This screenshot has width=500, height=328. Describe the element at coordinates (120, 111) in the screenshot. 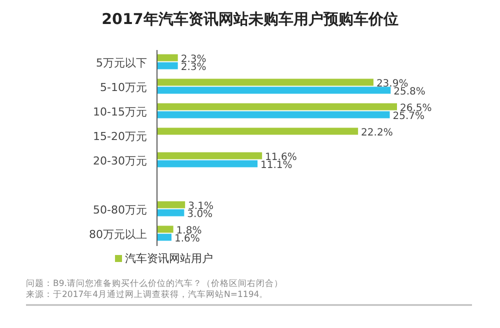

I see `y-tick-label: 10-15万元` at that location.